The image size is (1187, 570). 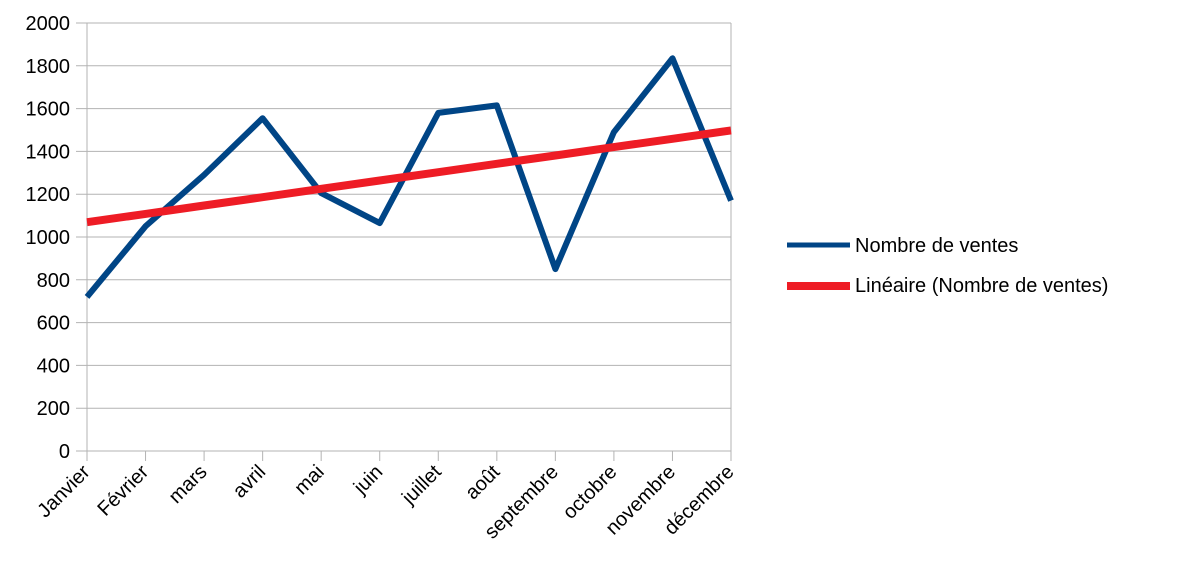 I want to click on y-tick-label: 1200, so click(x=48, y=195).